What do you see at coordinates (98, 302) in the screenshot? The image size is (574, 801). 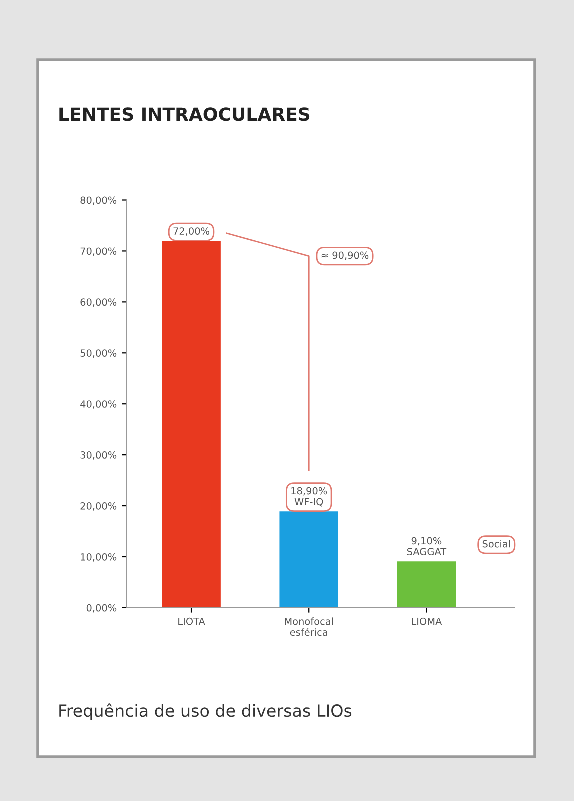 I see `y-tick-label: 60,00%` at bounding box center [98, 302].